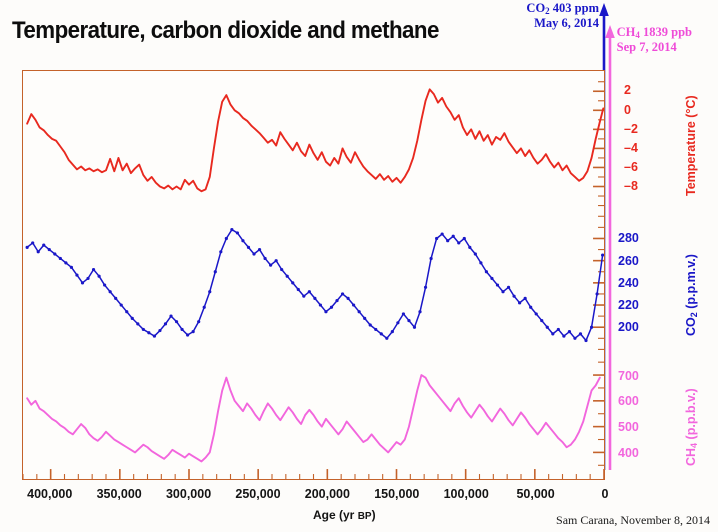 This screenshot has width=718, height=532. Describe the element at coordinates (627, 109) in the screenshot. I see `temperature-tick-label: 0` at that location.